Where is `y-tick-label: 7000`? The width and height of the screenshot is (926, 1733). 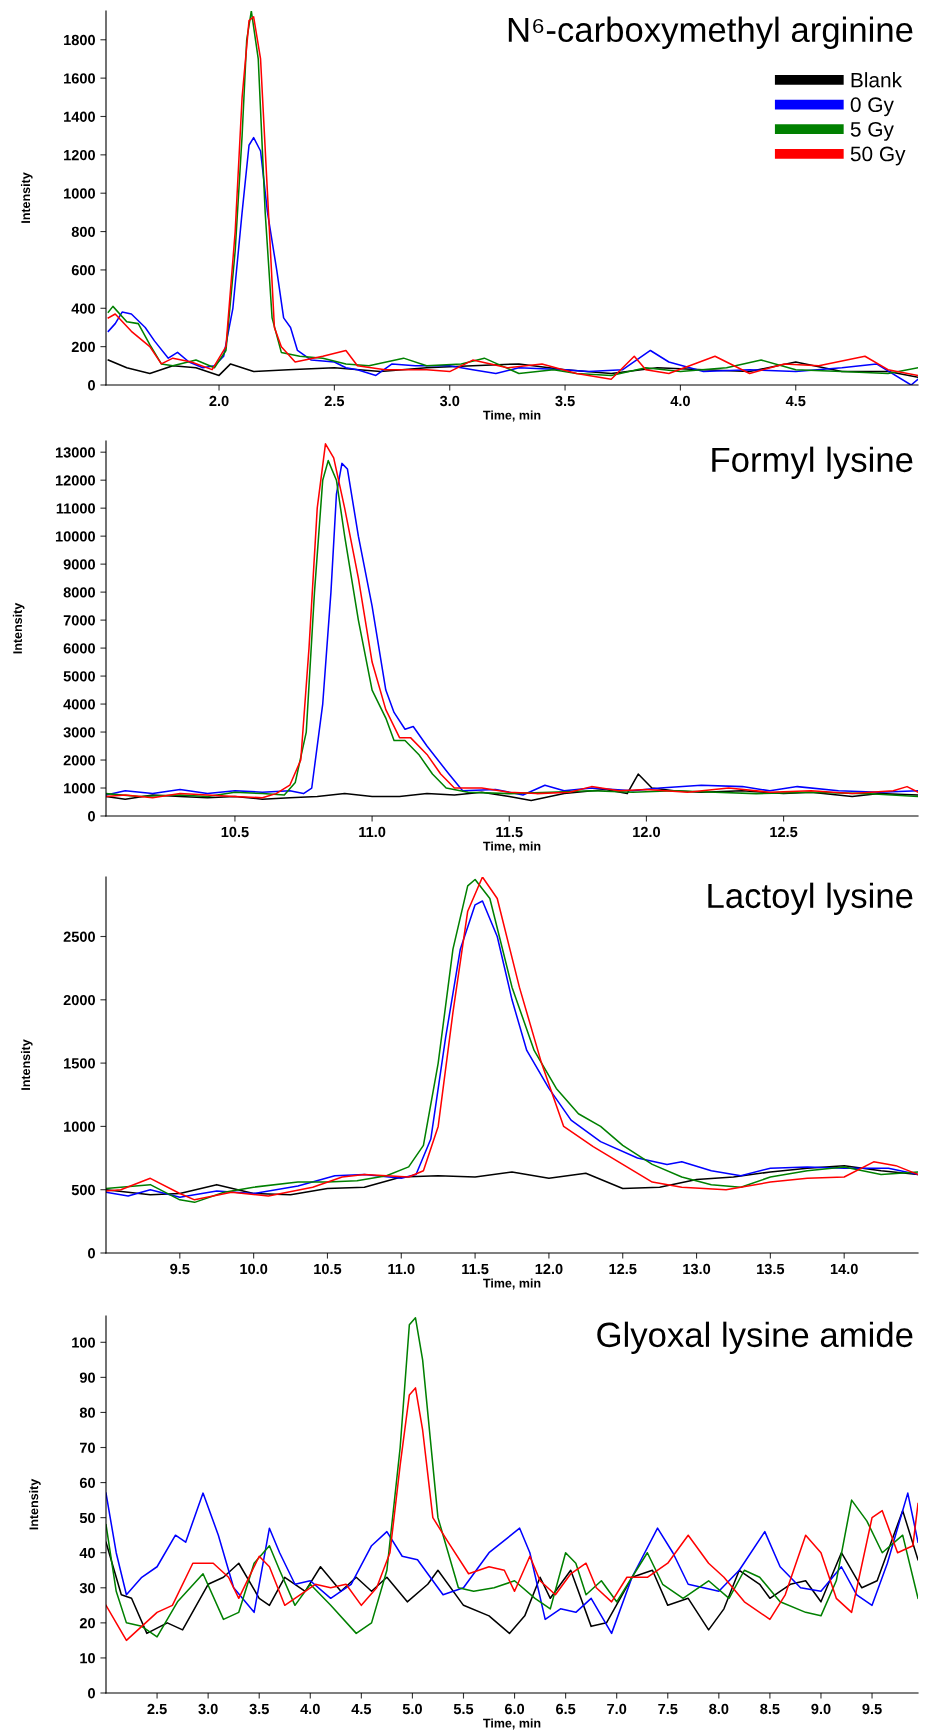 y-tick-label: 7000 is located at coordinates (79, 620).